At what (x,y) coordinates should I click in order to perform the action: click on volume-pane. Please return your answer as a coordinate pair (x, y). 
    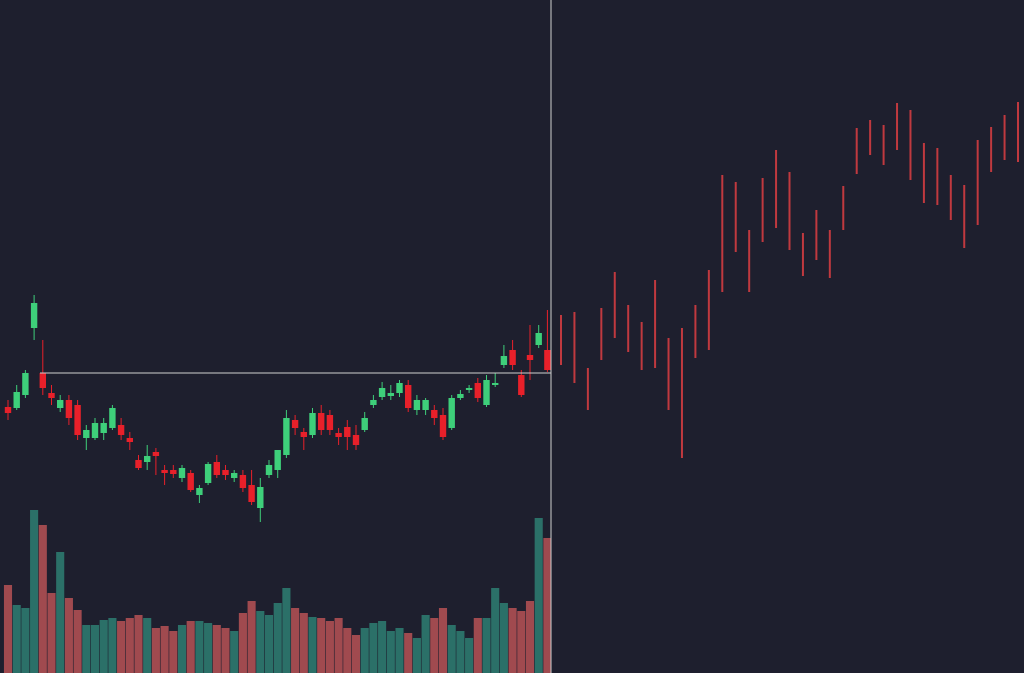
    Looking at the image, I should click on (277, 591).